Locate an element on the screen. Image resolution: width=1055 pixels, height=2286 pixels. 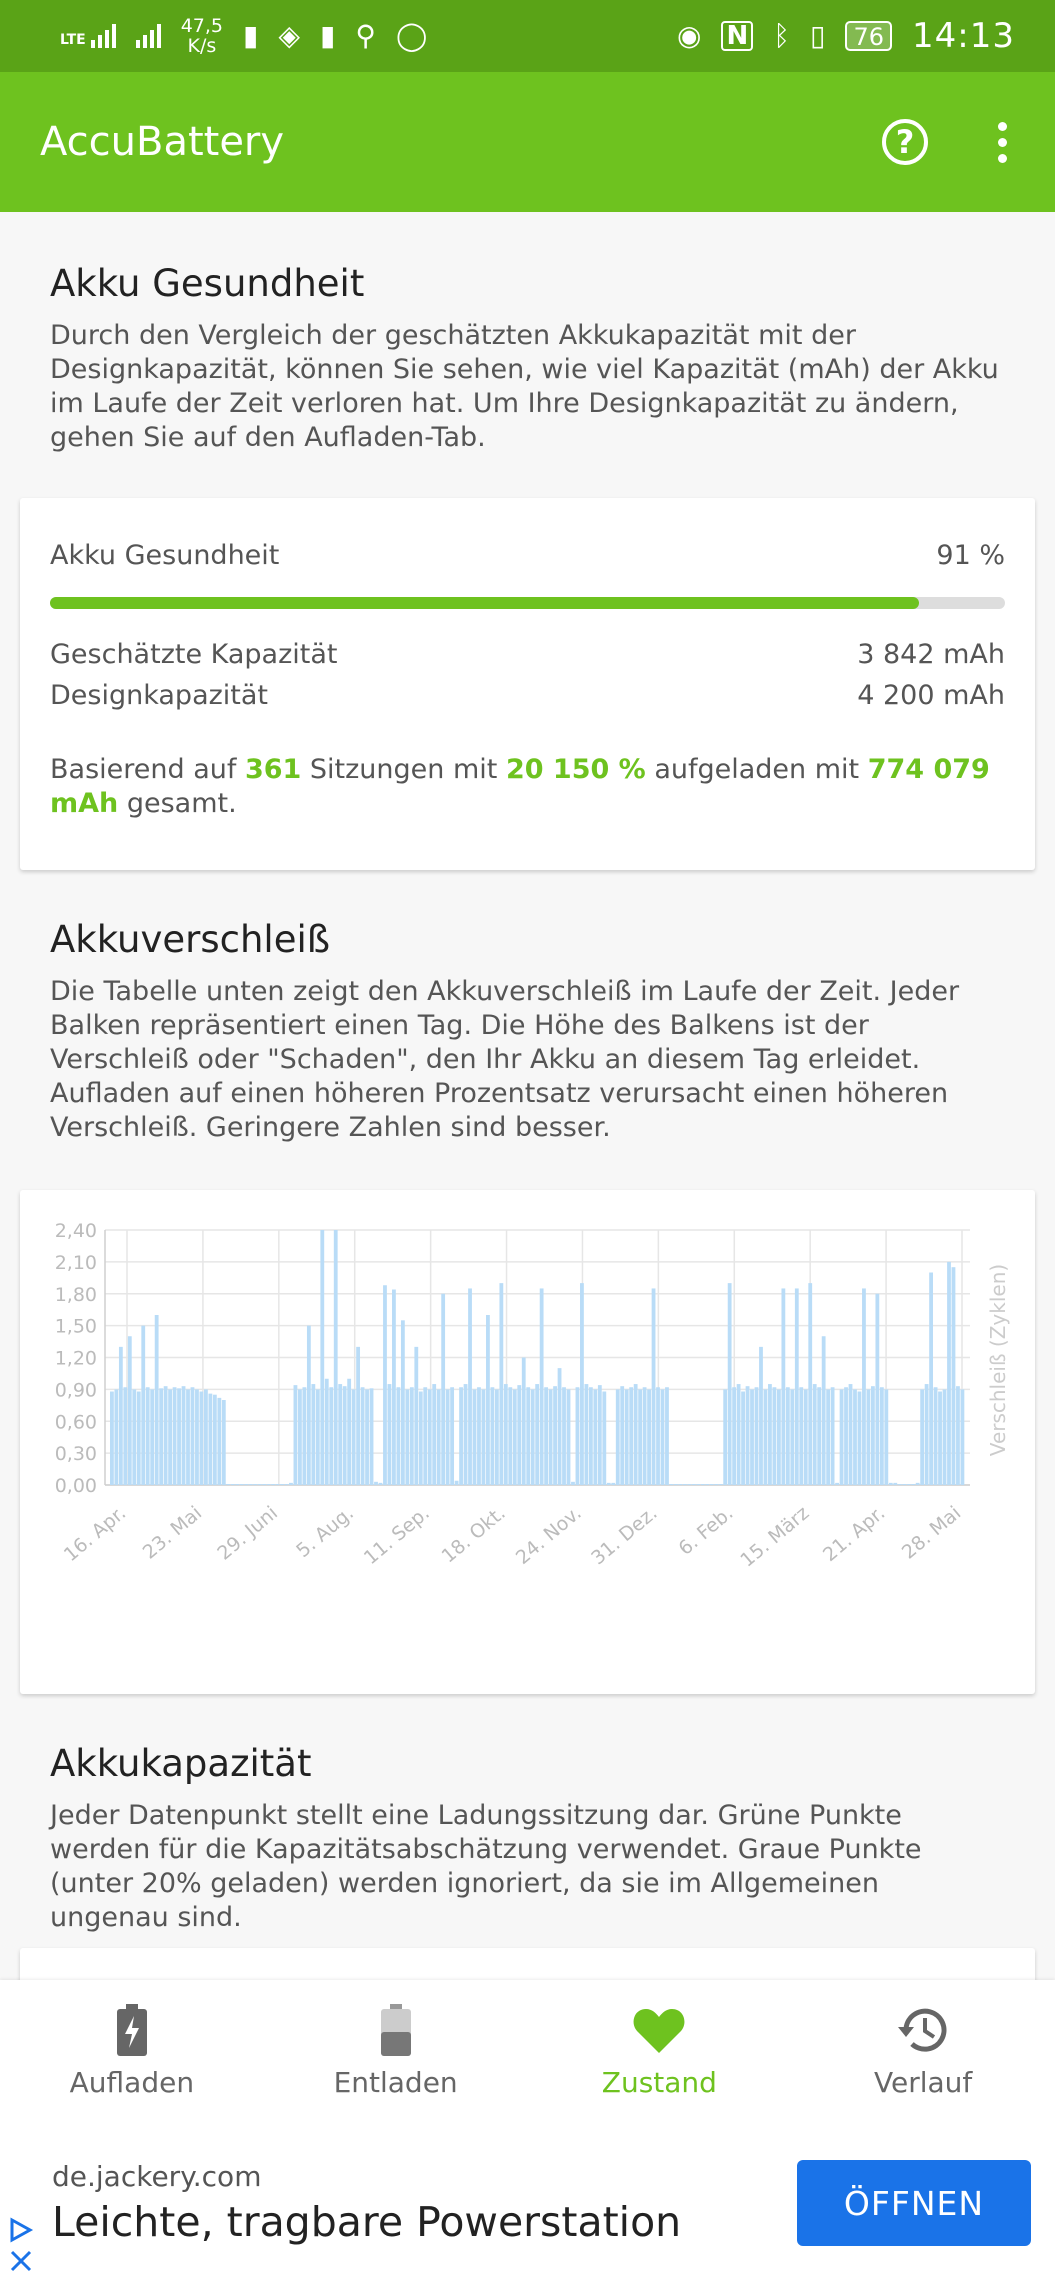
nfc-icon: N is located at coordinates (737, 36).